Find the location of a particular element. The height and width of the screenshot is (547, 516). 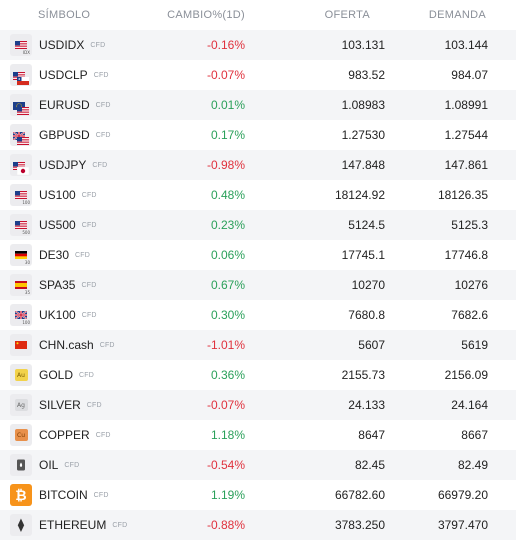

bid-cell: 24.133 is located at coordinates (366, 405).